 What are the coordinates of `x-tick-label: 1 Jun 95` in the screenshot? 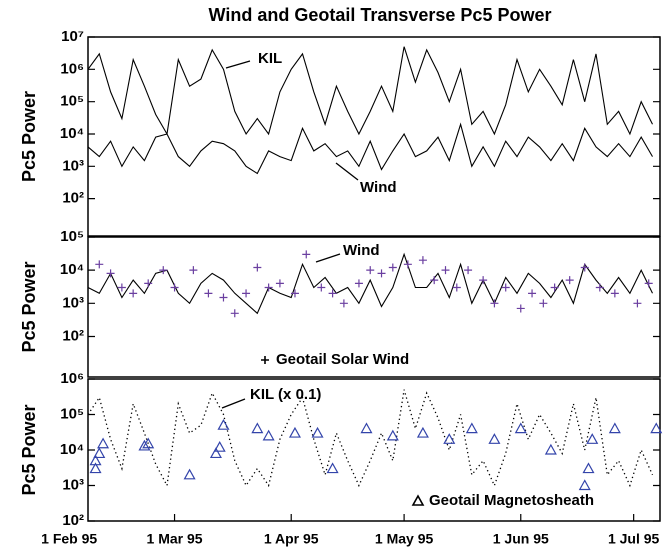 It's located at (521, 539).